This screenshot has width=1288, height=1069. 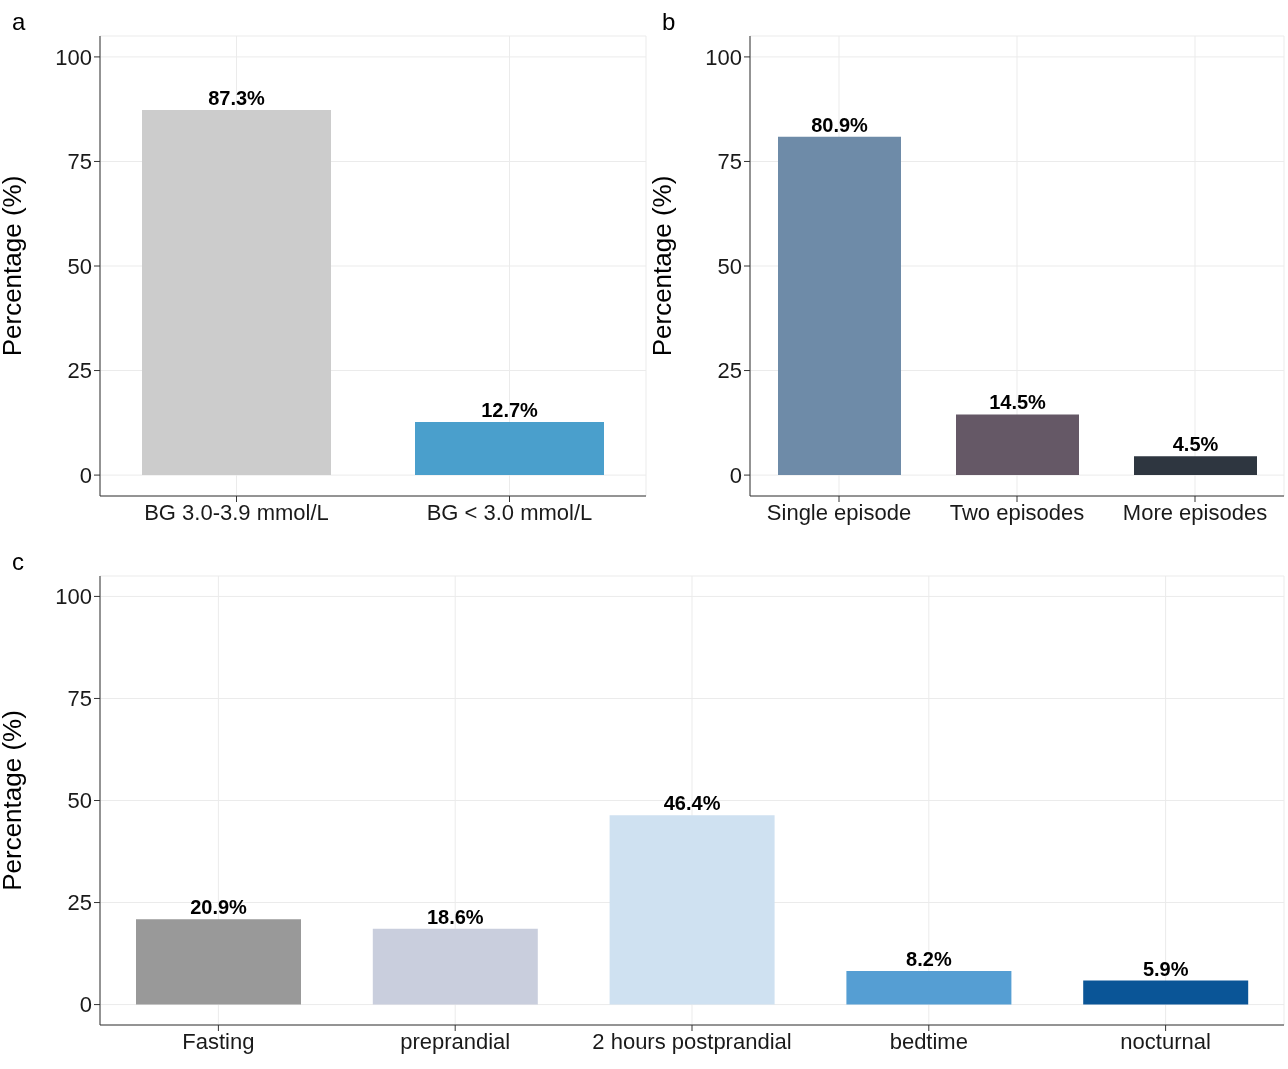 What do you see at coordinates (1165, 1041) in the screenshot?
I see `x-tick-label: nocturnal` at bounding box center [1165, 1041].